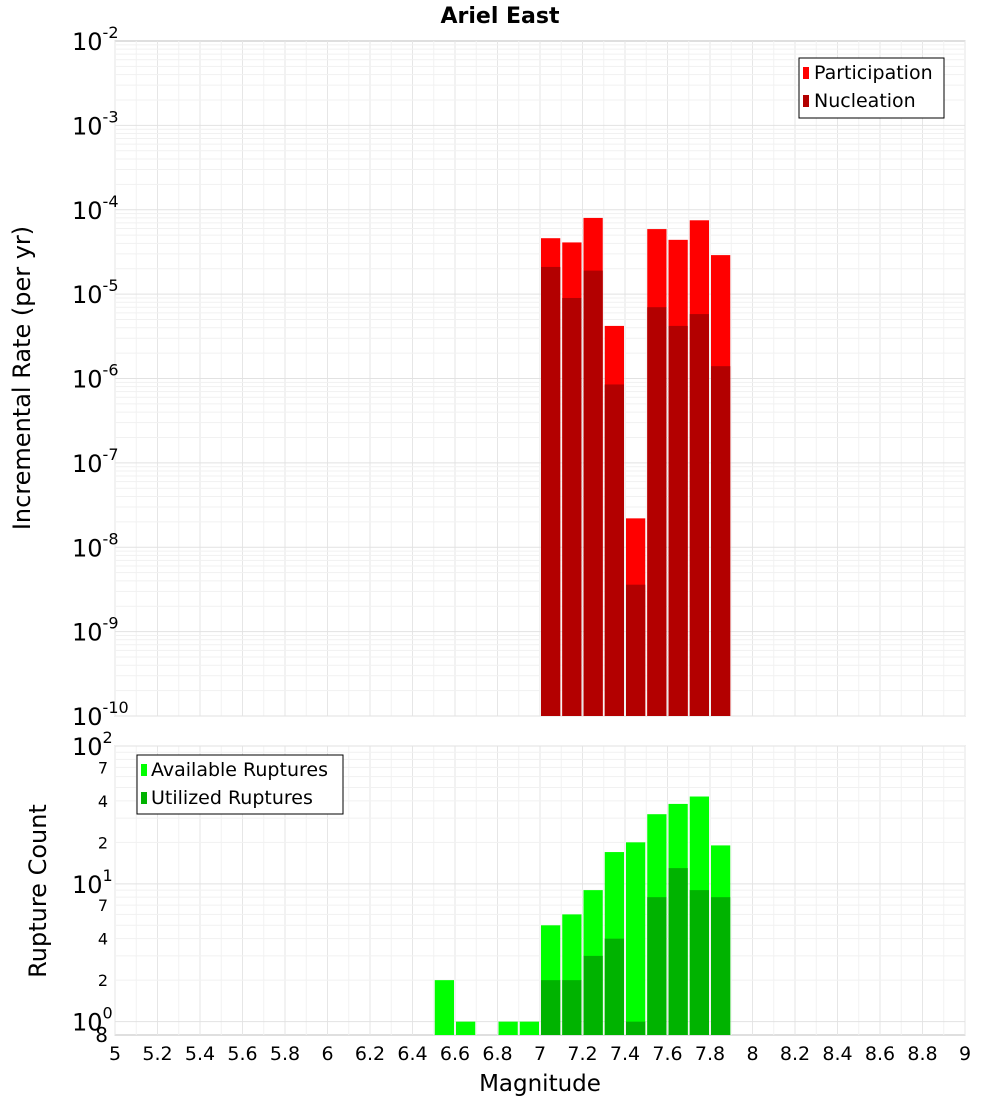  Describe the element at coordinates (678, 520) in the screenshot. I see `bar-nucleation-7.65` at that location.